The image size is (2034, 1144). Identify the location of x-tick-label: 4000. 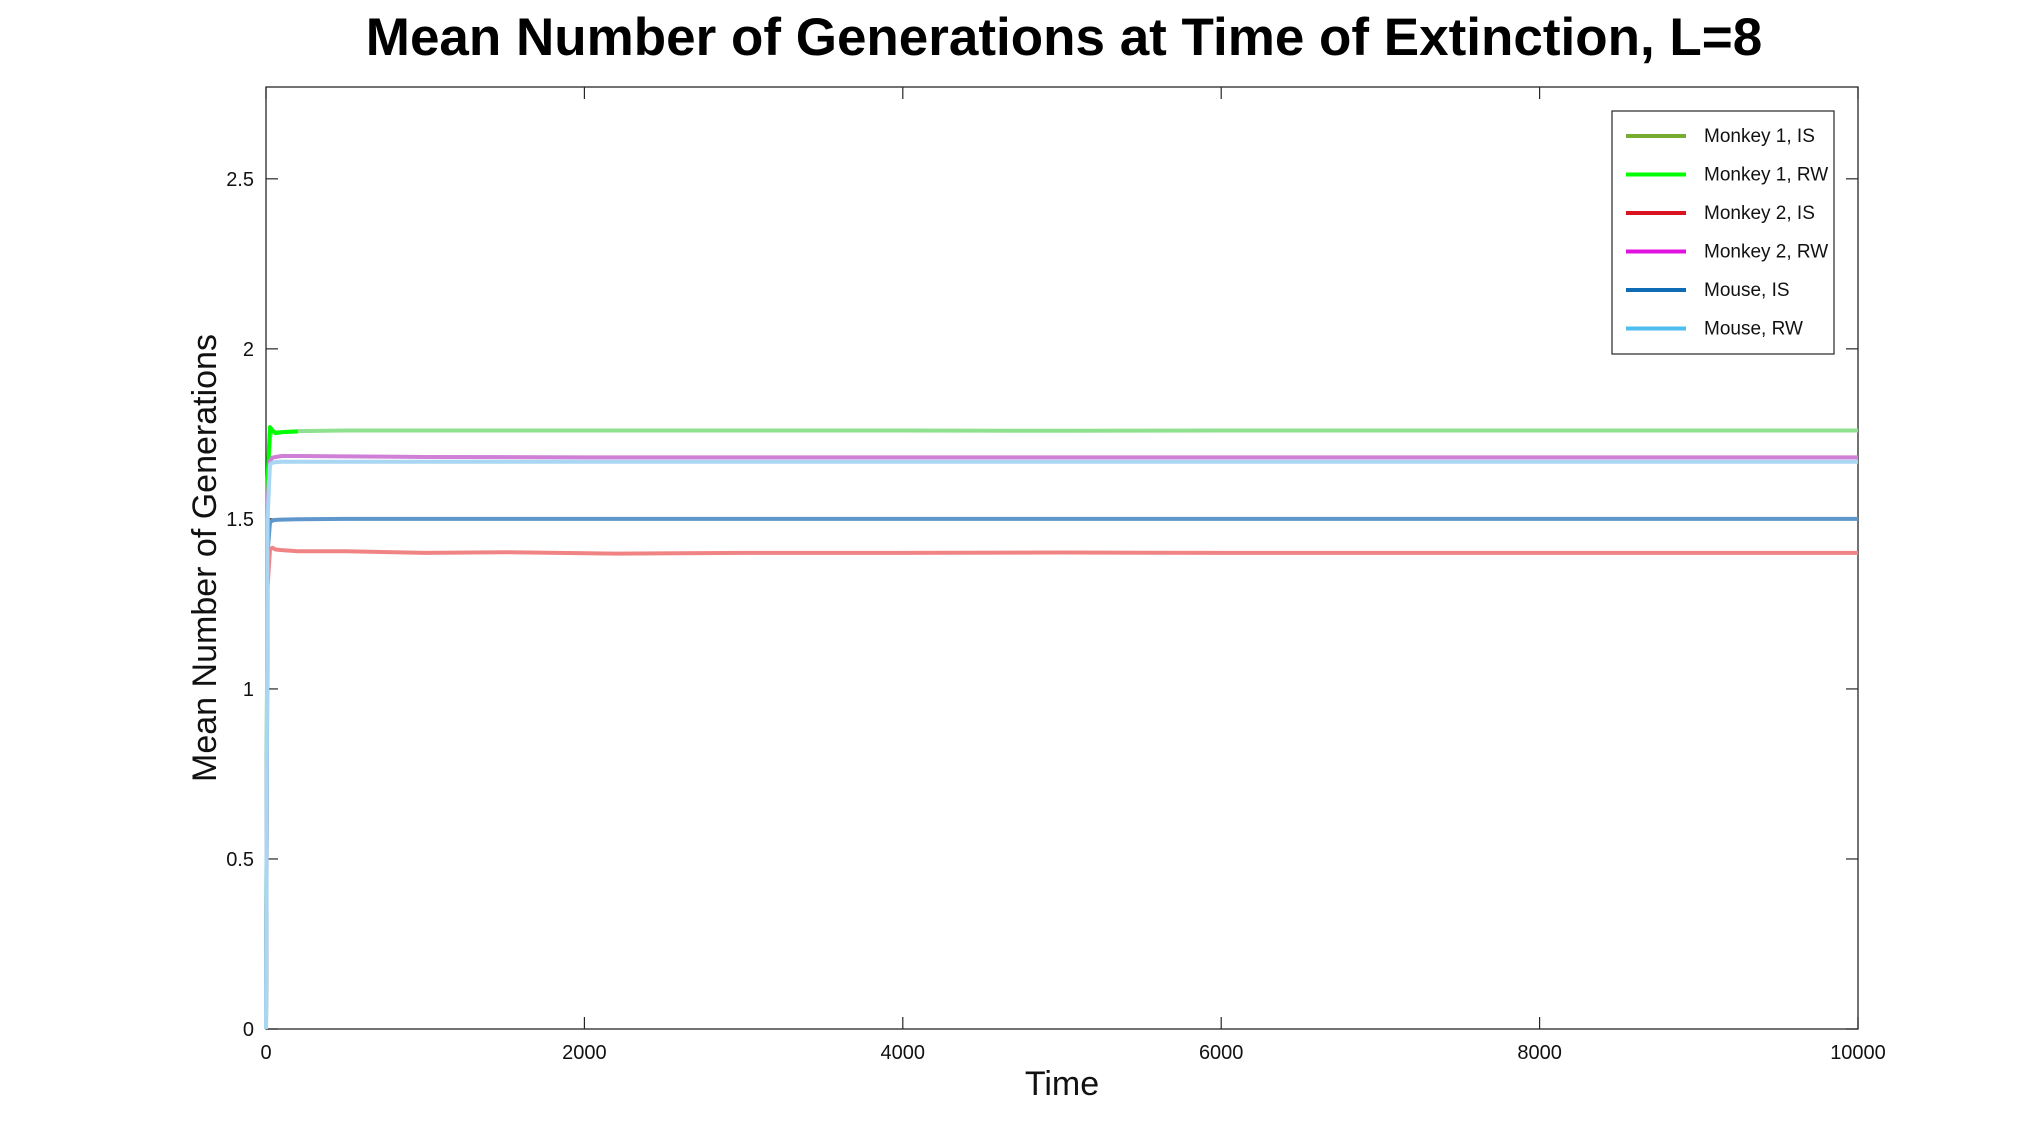
(903, 1053).